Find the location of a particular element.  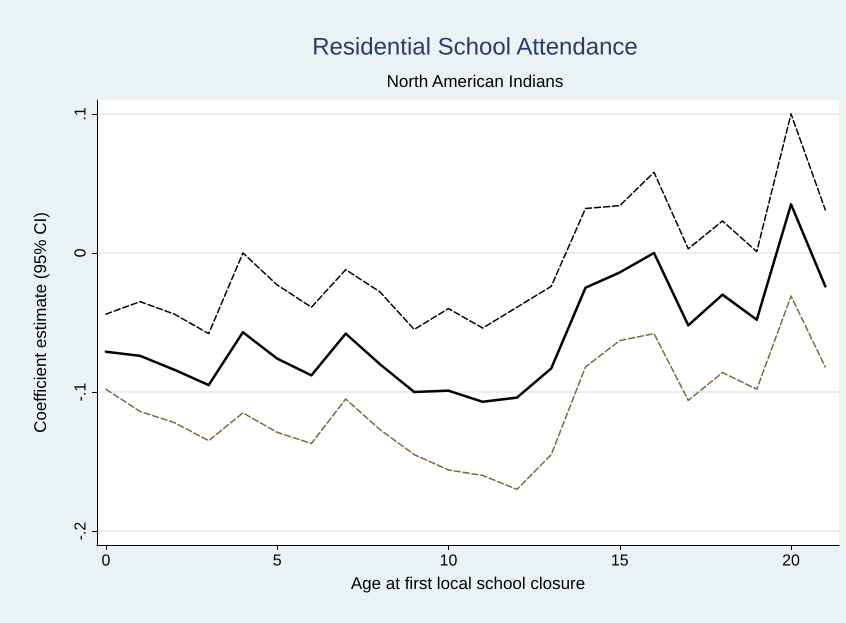

x-tick-label: 10 is located at coordinates (449, 561).